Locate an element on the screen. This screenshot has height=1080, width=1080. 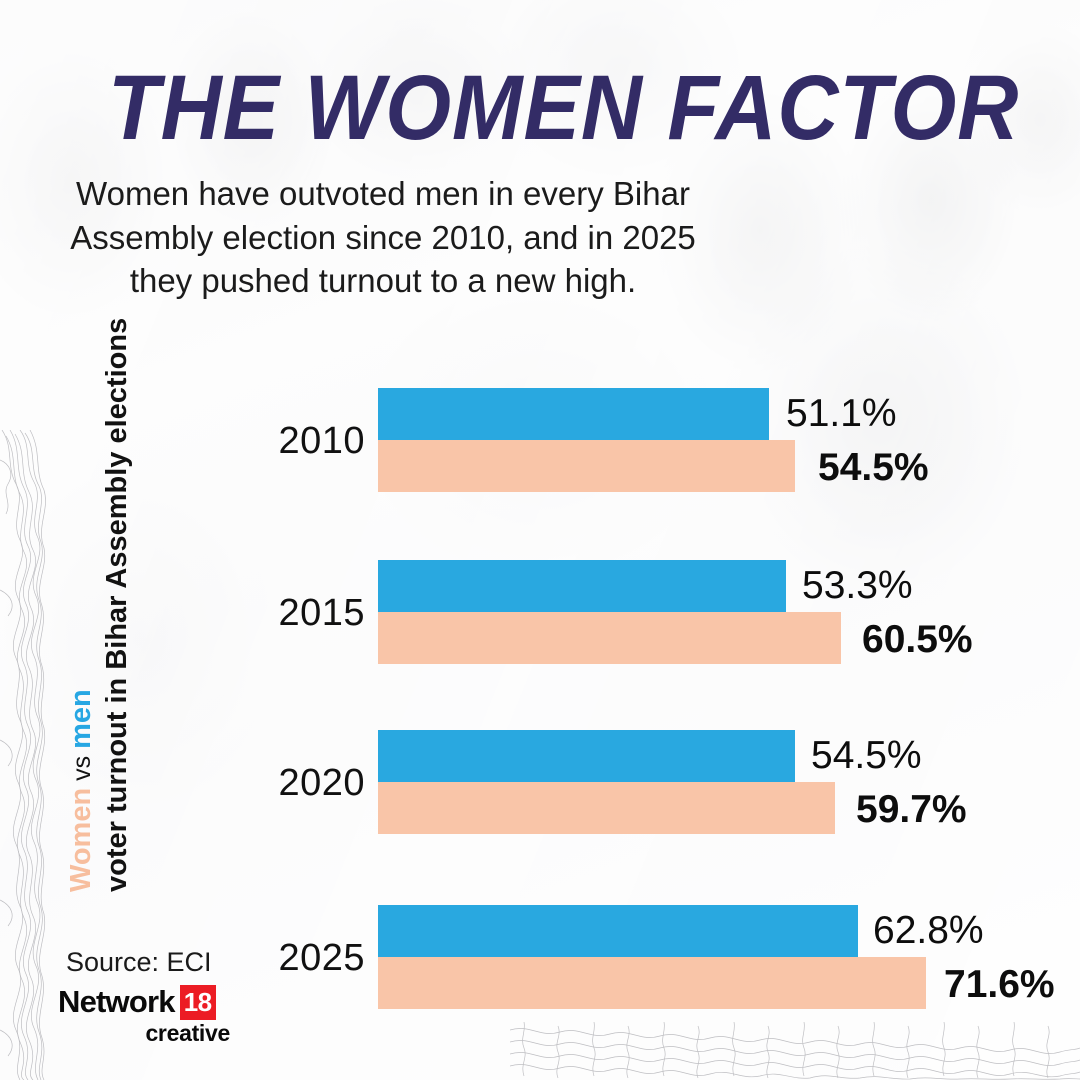
bar-group: 2015 53.3% 60.5% is located at coordinates (540, 613).